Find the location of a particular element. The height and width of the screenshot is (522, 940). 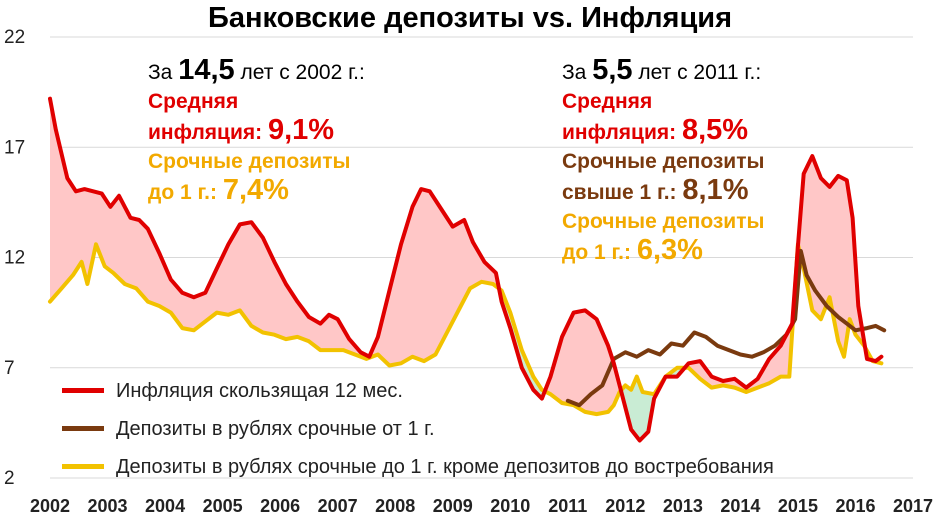

right-period-prefix: За is located at coordinates (574, 72).